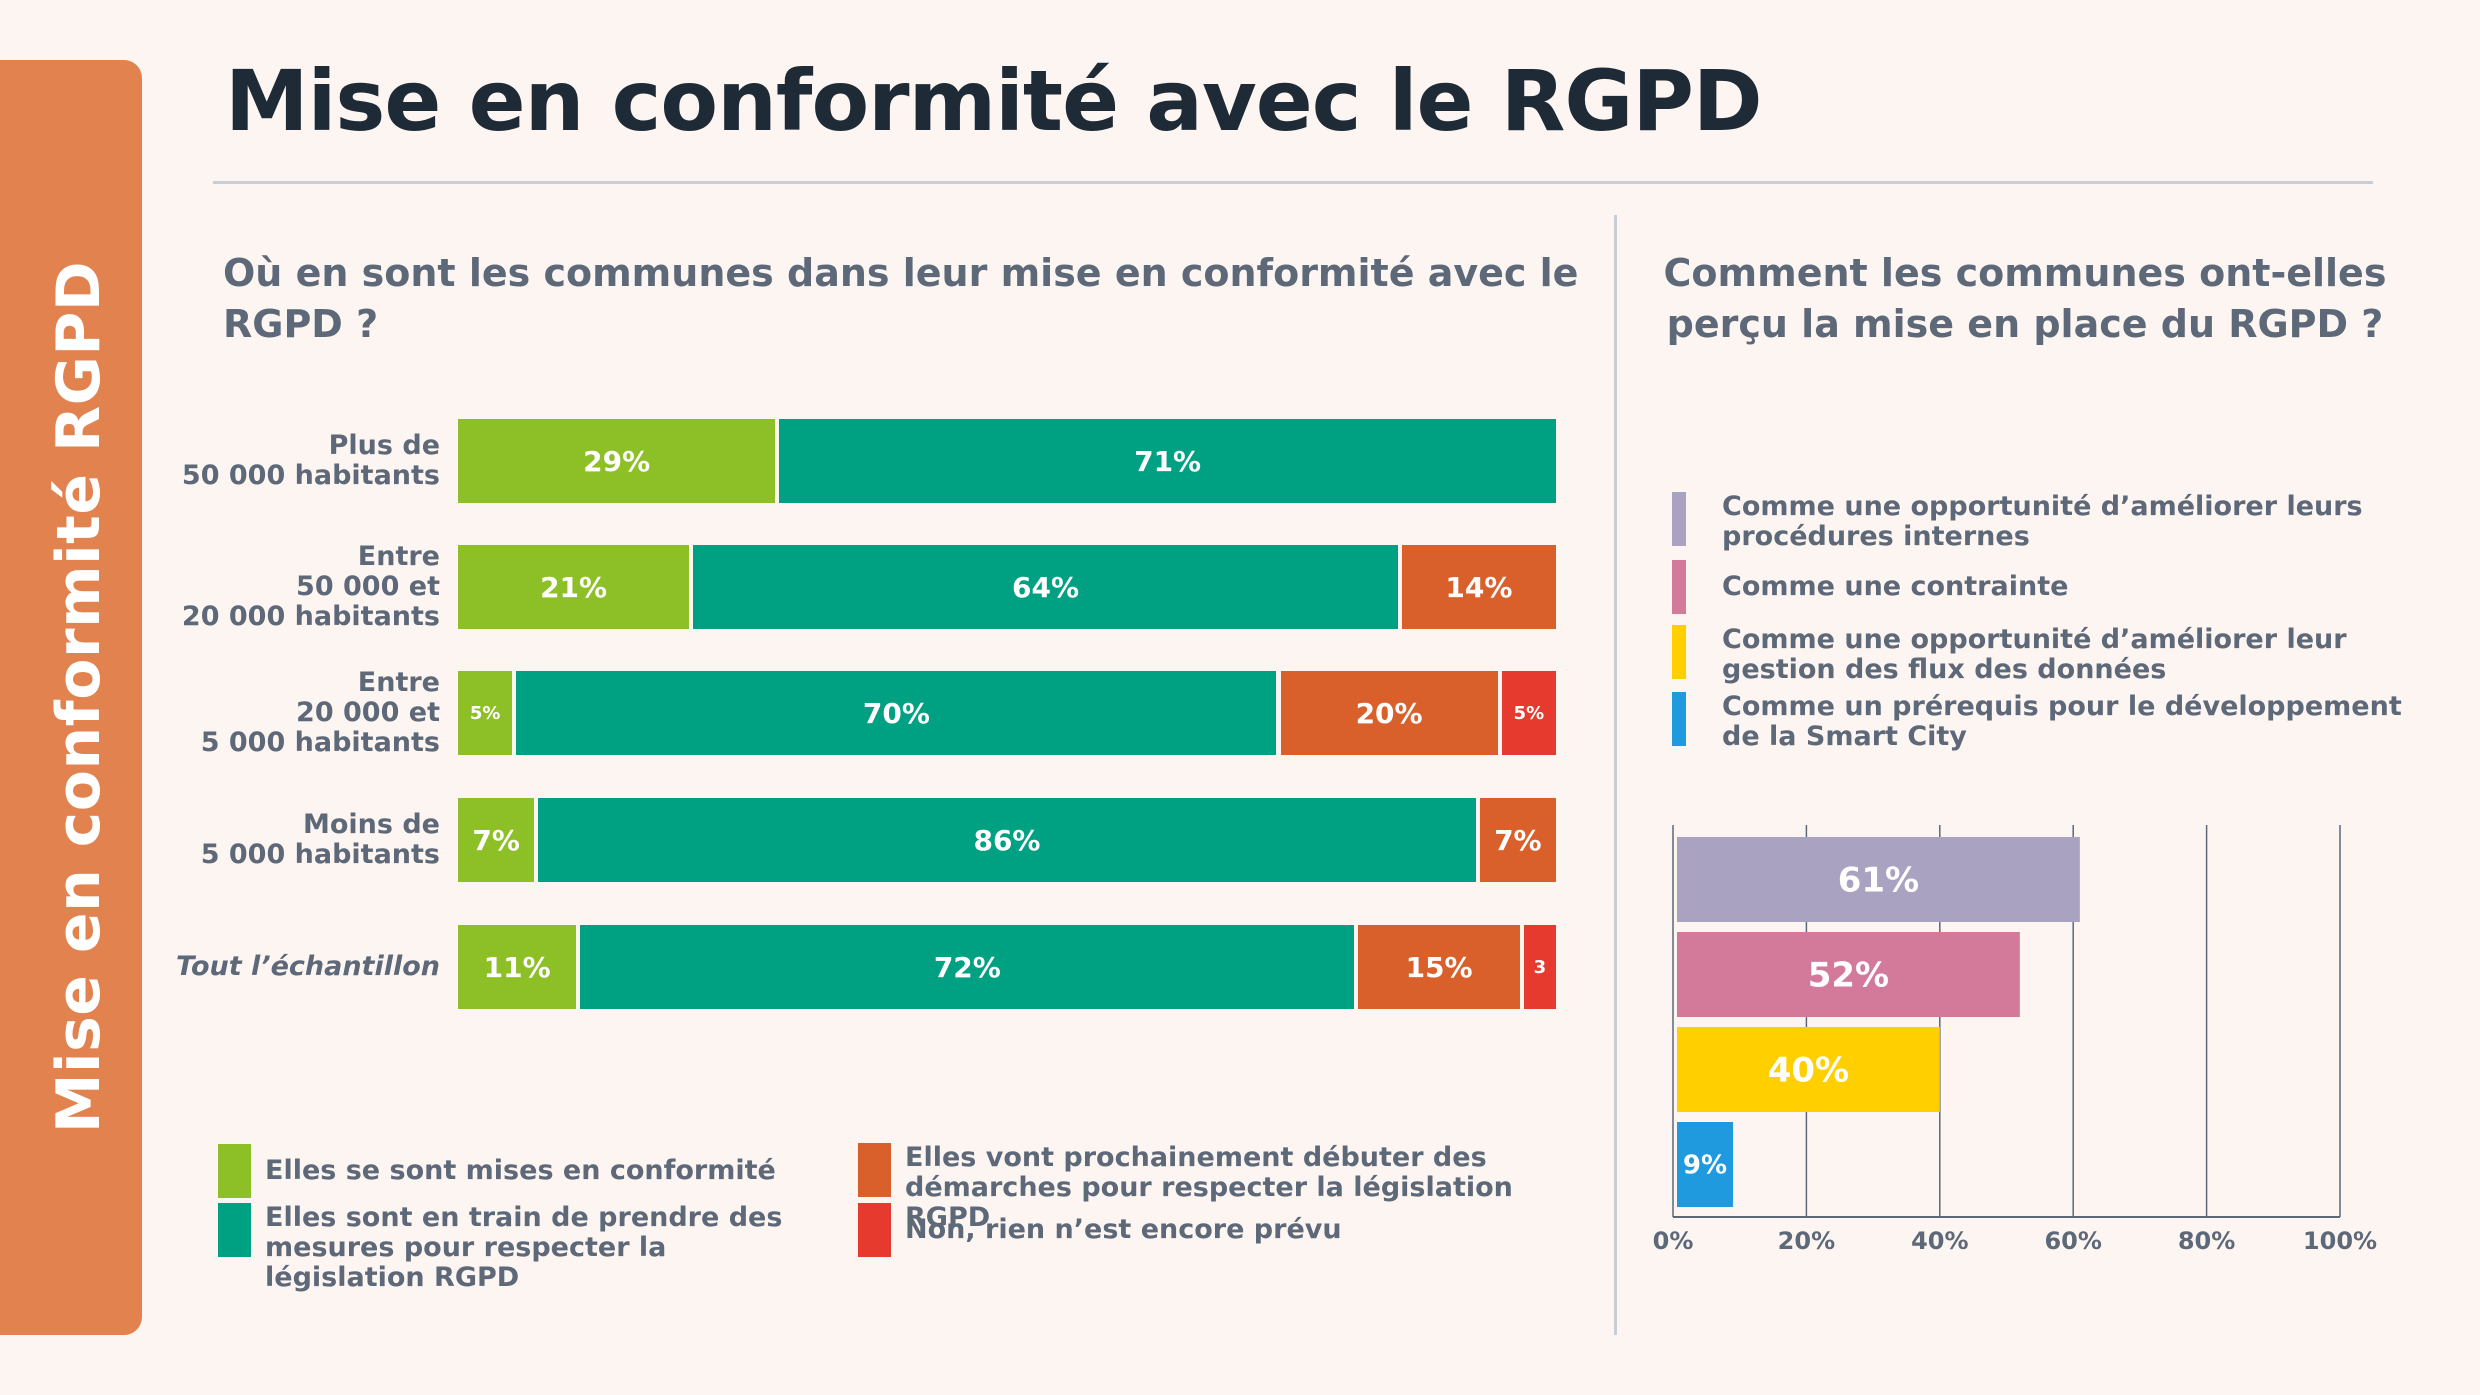 The width and height of the screenshot is (2480, 1395). Describe the element at coordinates (896, 713) in the screenshot. I see `bar-segment: 70%` at that location.